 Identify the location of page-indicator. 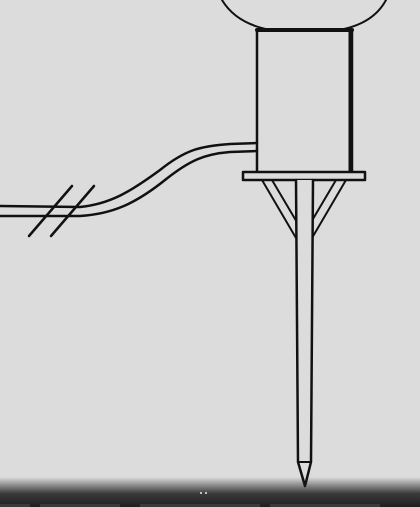
(203, 493).